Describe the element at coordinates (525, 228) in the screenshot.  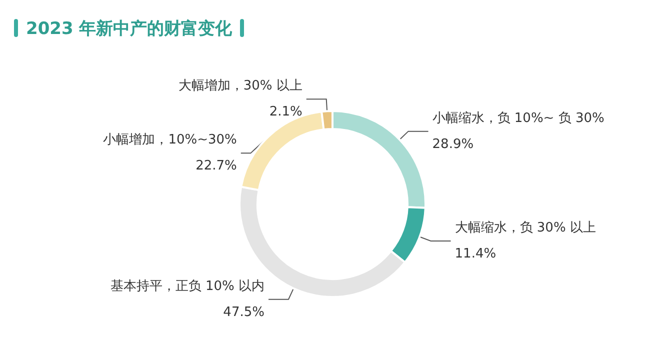
I see `slice-label: 大幅缩水，负 30% 以上` at that location.